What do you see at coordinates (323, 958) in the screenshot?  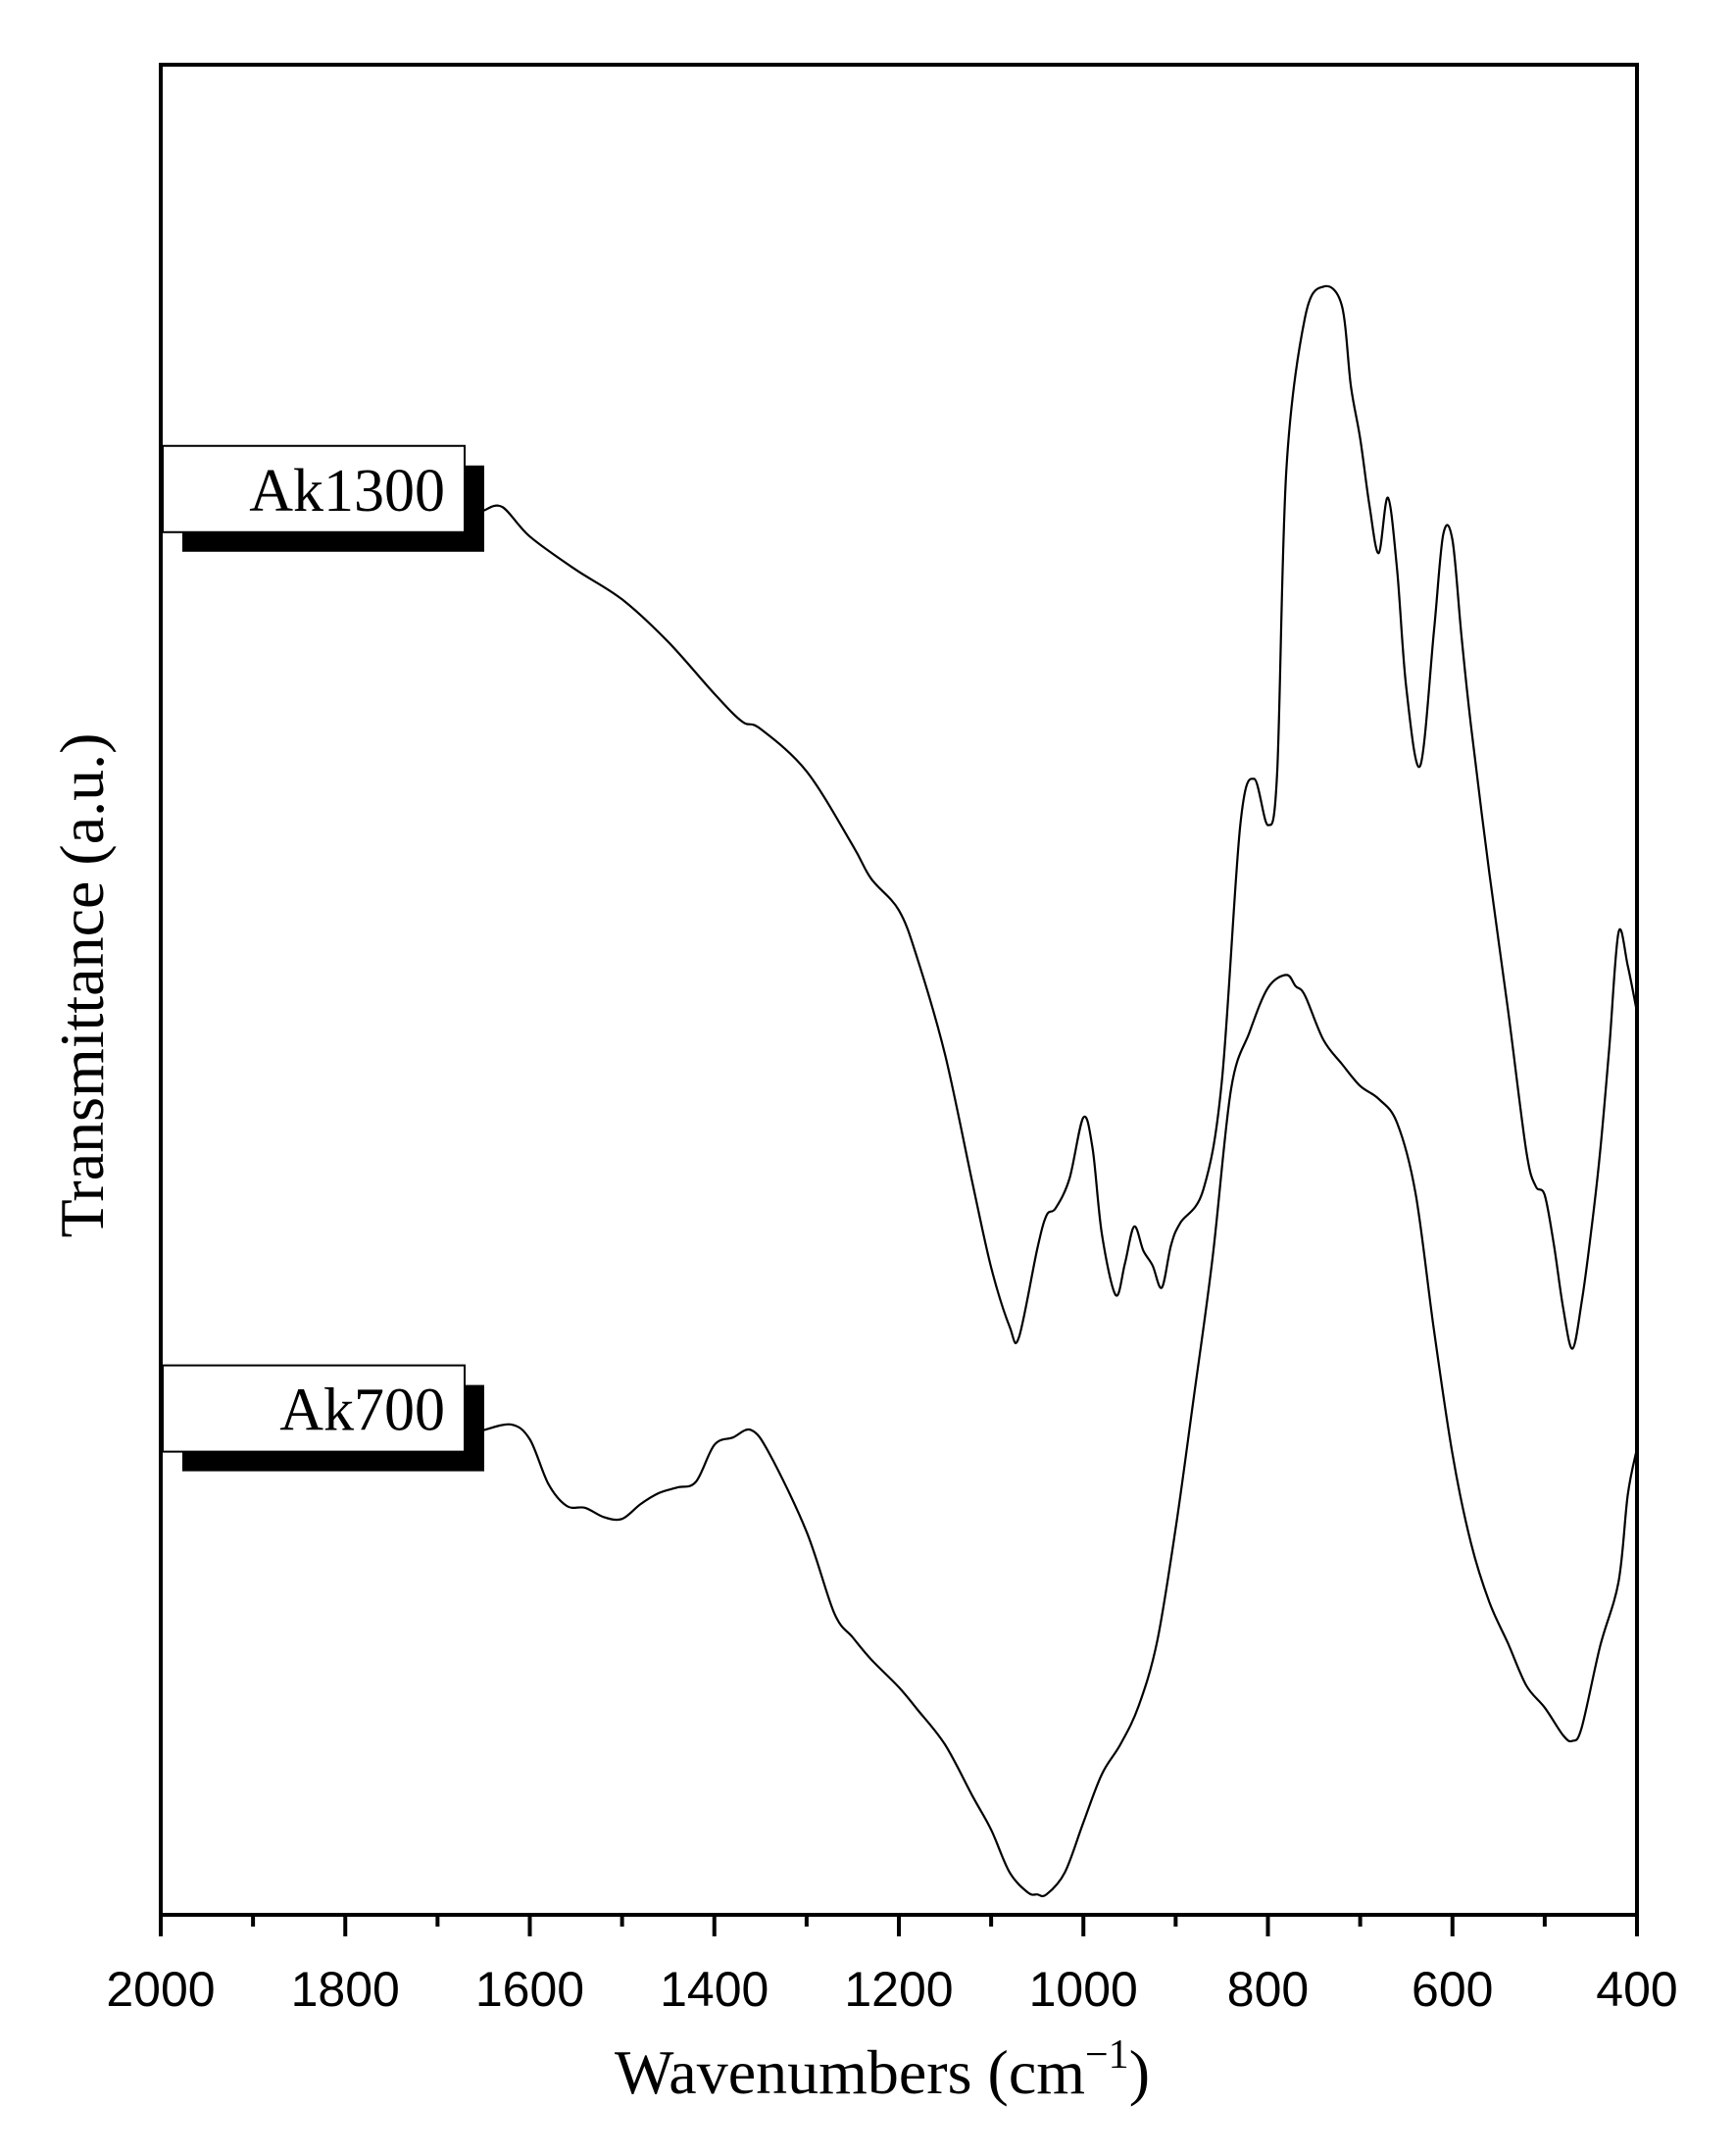 I see `series-labels: Ak1300 Ak700` at bounding box center [323, 958].